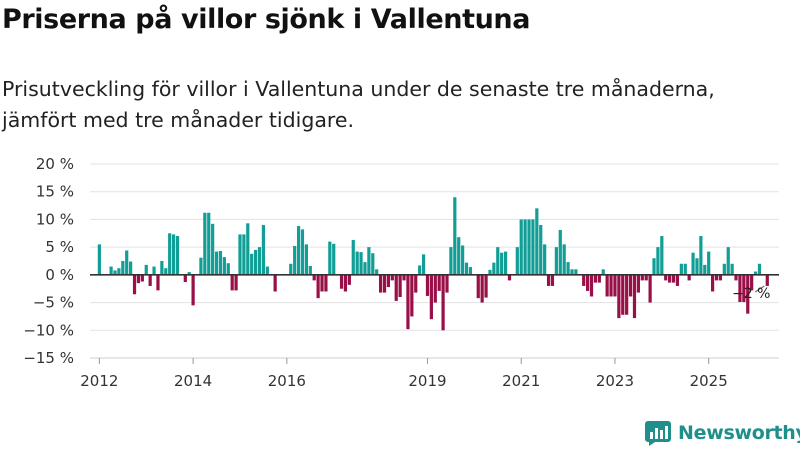  Describe the element at coordinates (739, 433) in the screenshot. I see `brand-name: Newsworthy` at that location.